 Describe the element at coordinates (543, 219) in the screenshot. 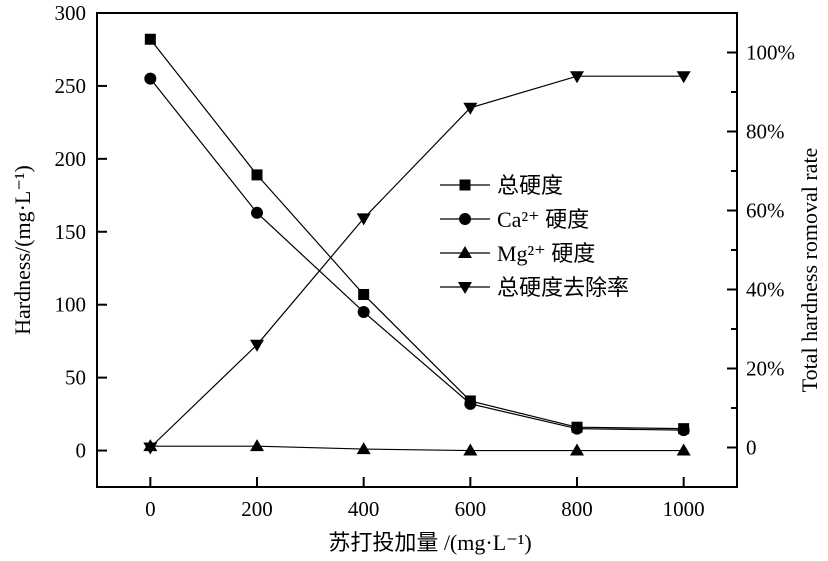

I see `legend-label: Ca²⁺ 硬度` at that location.